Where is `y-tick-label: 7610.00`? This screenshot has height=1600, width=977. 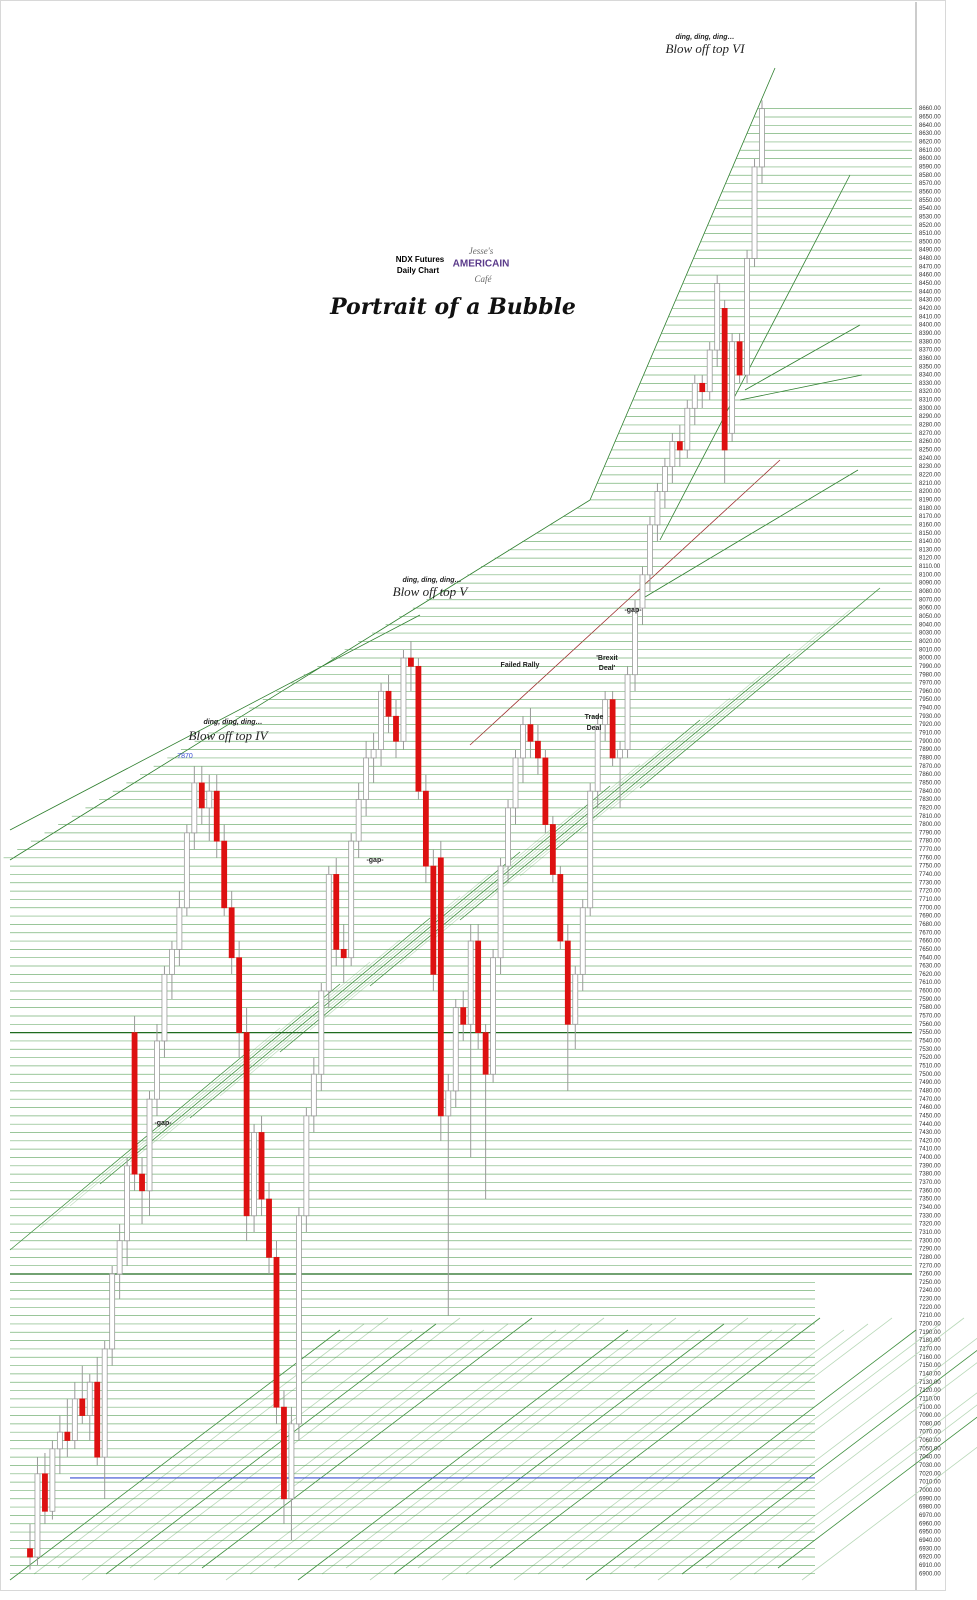 y-tick-label: 7610.00 is located at coordinates (930, 983).